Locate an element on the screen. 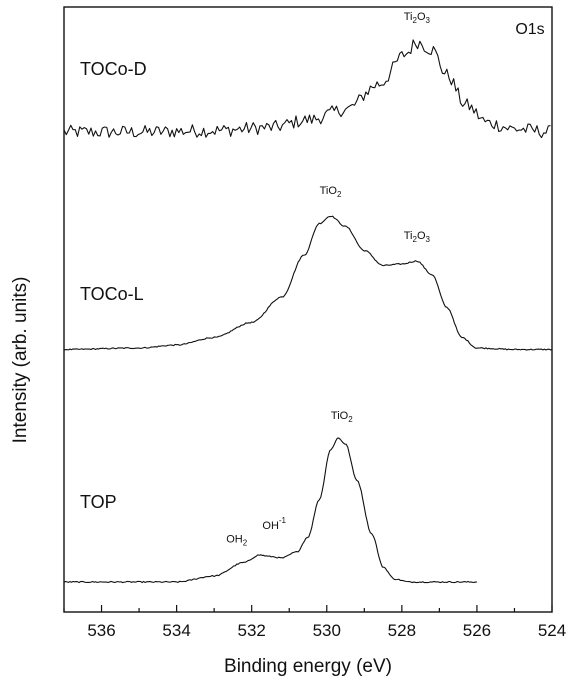  x-tick-label: 528 is located at coordinates (402, 630).